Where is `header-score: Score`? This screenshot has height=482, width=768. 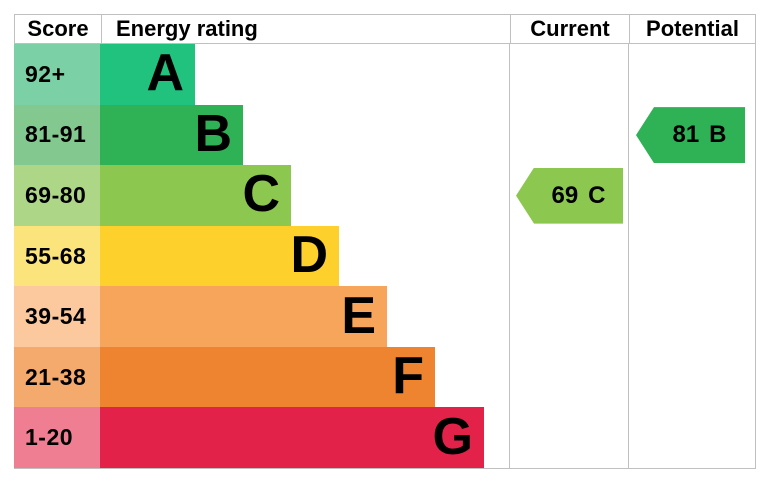
header-score: Score is located at coordinates (58, 28).